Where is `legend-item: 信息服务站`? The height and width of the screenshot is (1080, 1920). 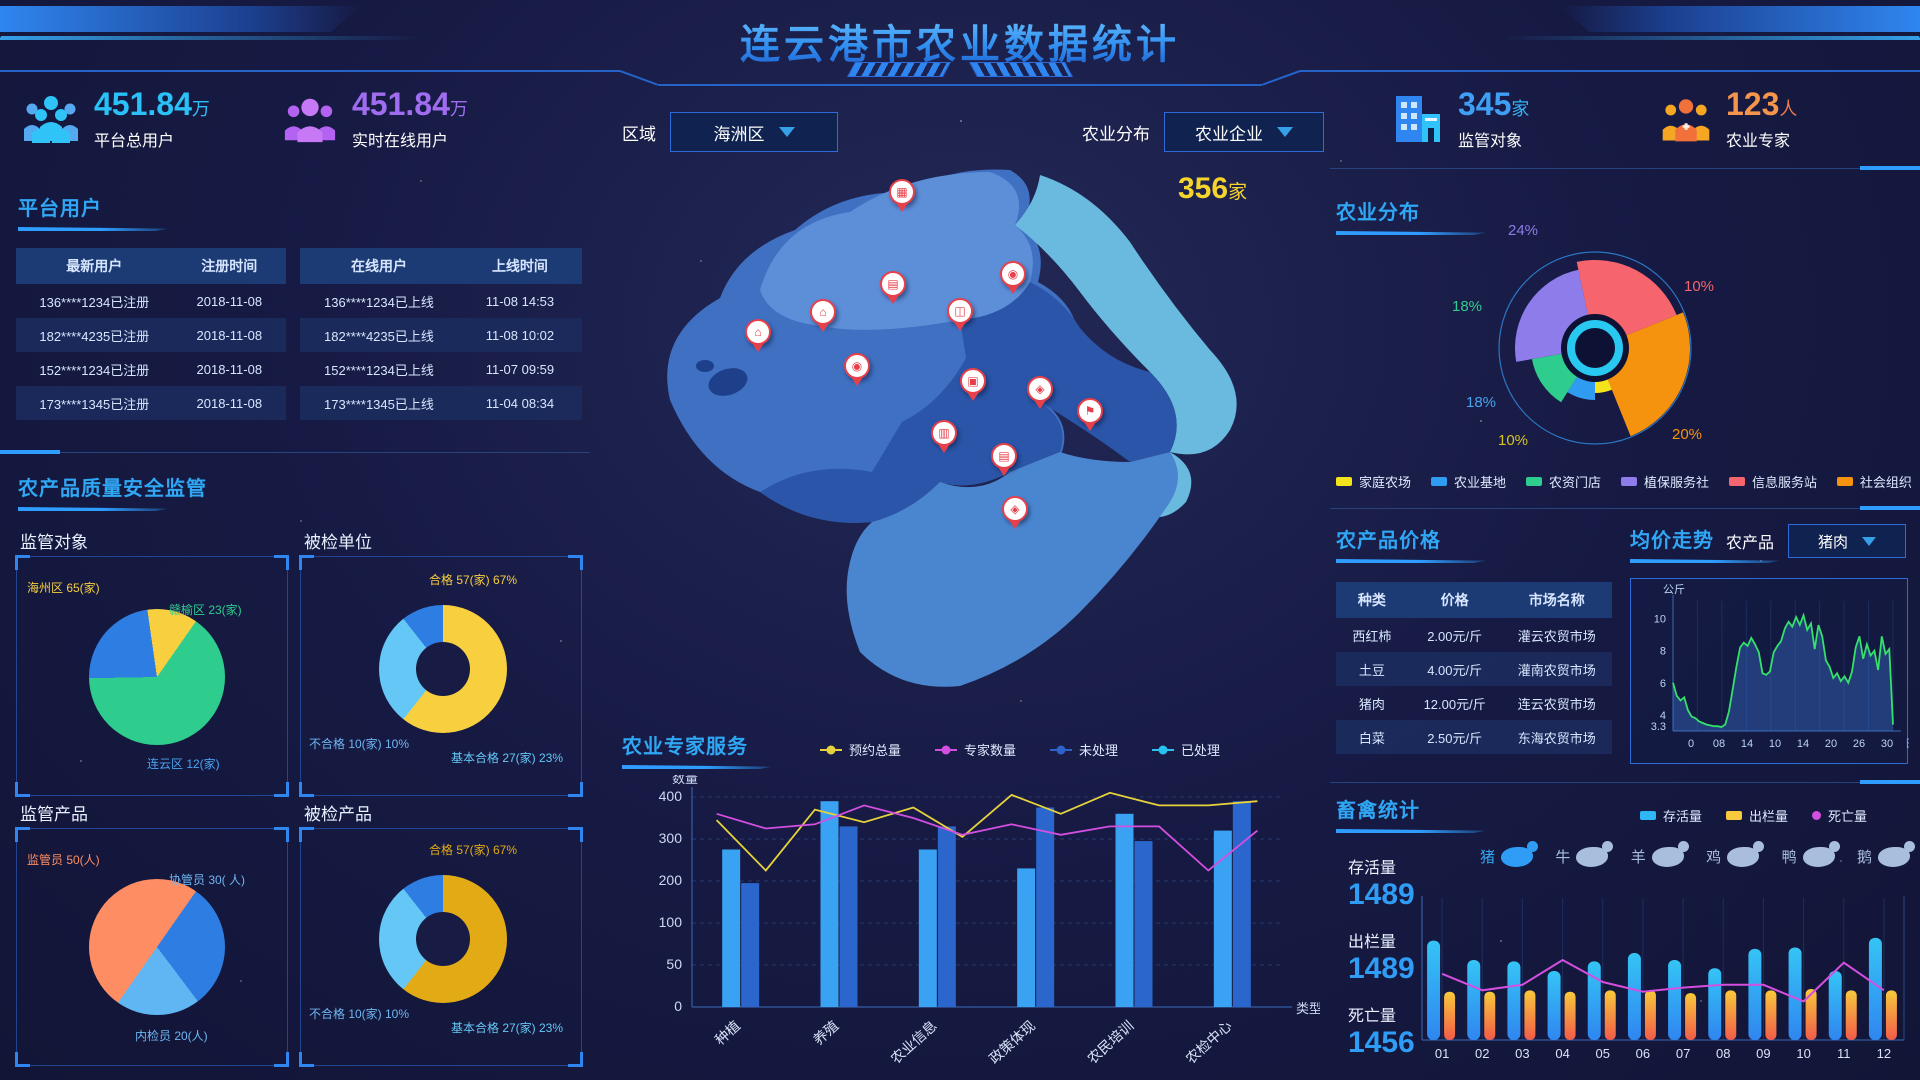 legend-item: 信息服务站 is located at coordinates (1772, 481).